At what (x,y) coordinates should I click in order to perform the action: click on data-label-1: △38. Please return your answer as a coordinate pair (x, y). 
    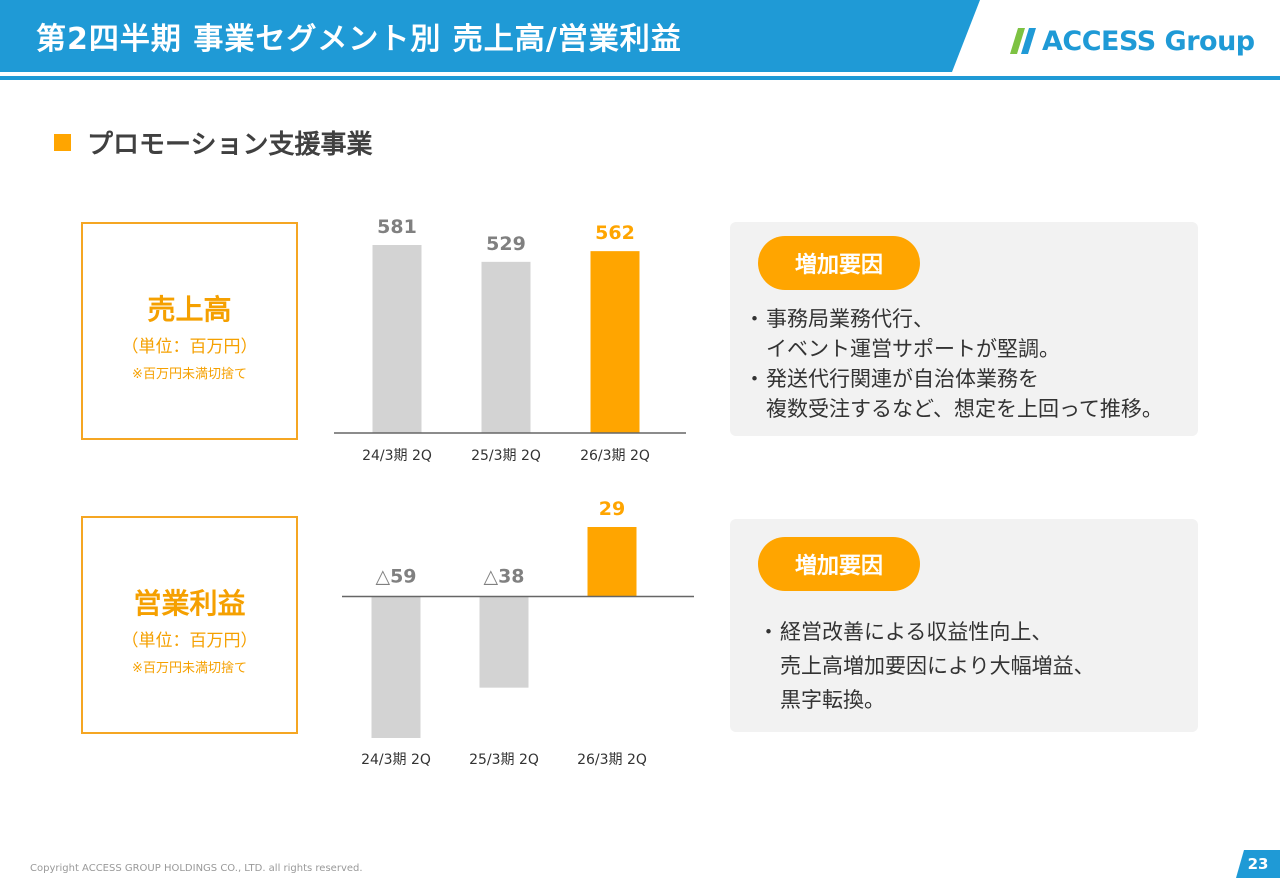
    Looking at the image, I should click on (503, 577).